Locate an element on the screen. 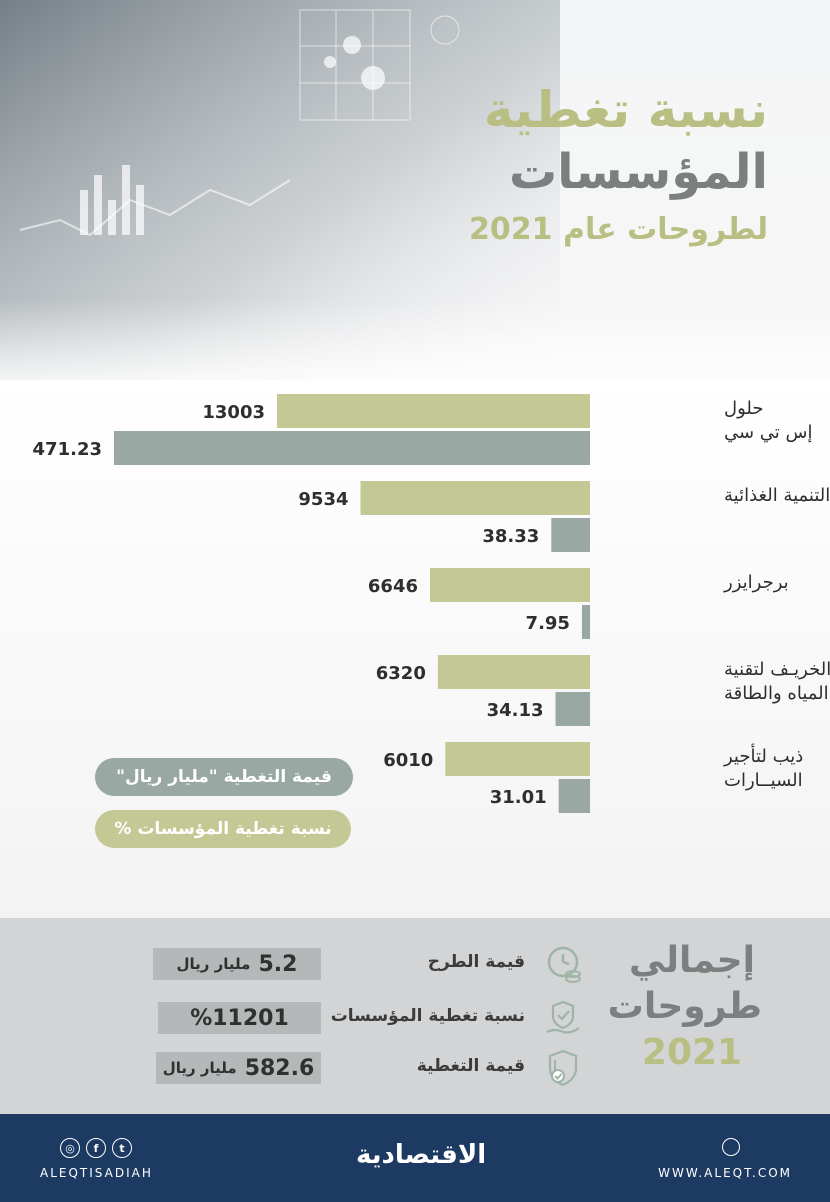 This screenshot has height=1202, width=830. category-label: السيــارات is located at coordinates (763, 780).